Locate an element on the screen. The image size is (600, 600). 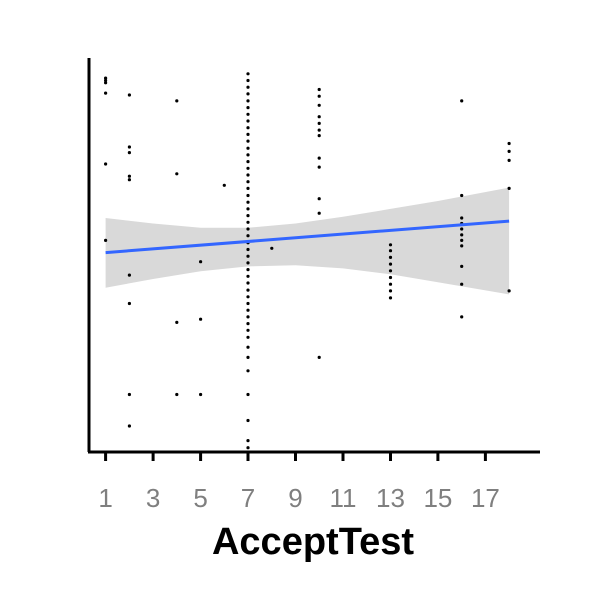
x-axis-ticks: 1 3 5 7 9 11 13 15 17 is located at coordinates (299, 482).